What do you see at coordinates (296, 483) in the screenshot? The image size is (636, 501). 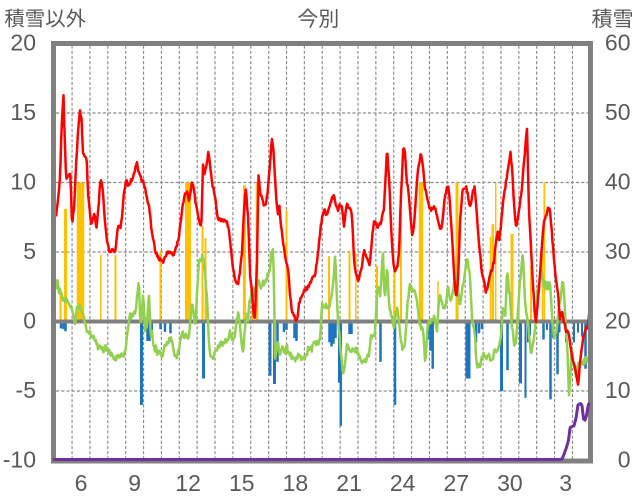 I see `svg-text: 18` at bounding box center [296, 483].